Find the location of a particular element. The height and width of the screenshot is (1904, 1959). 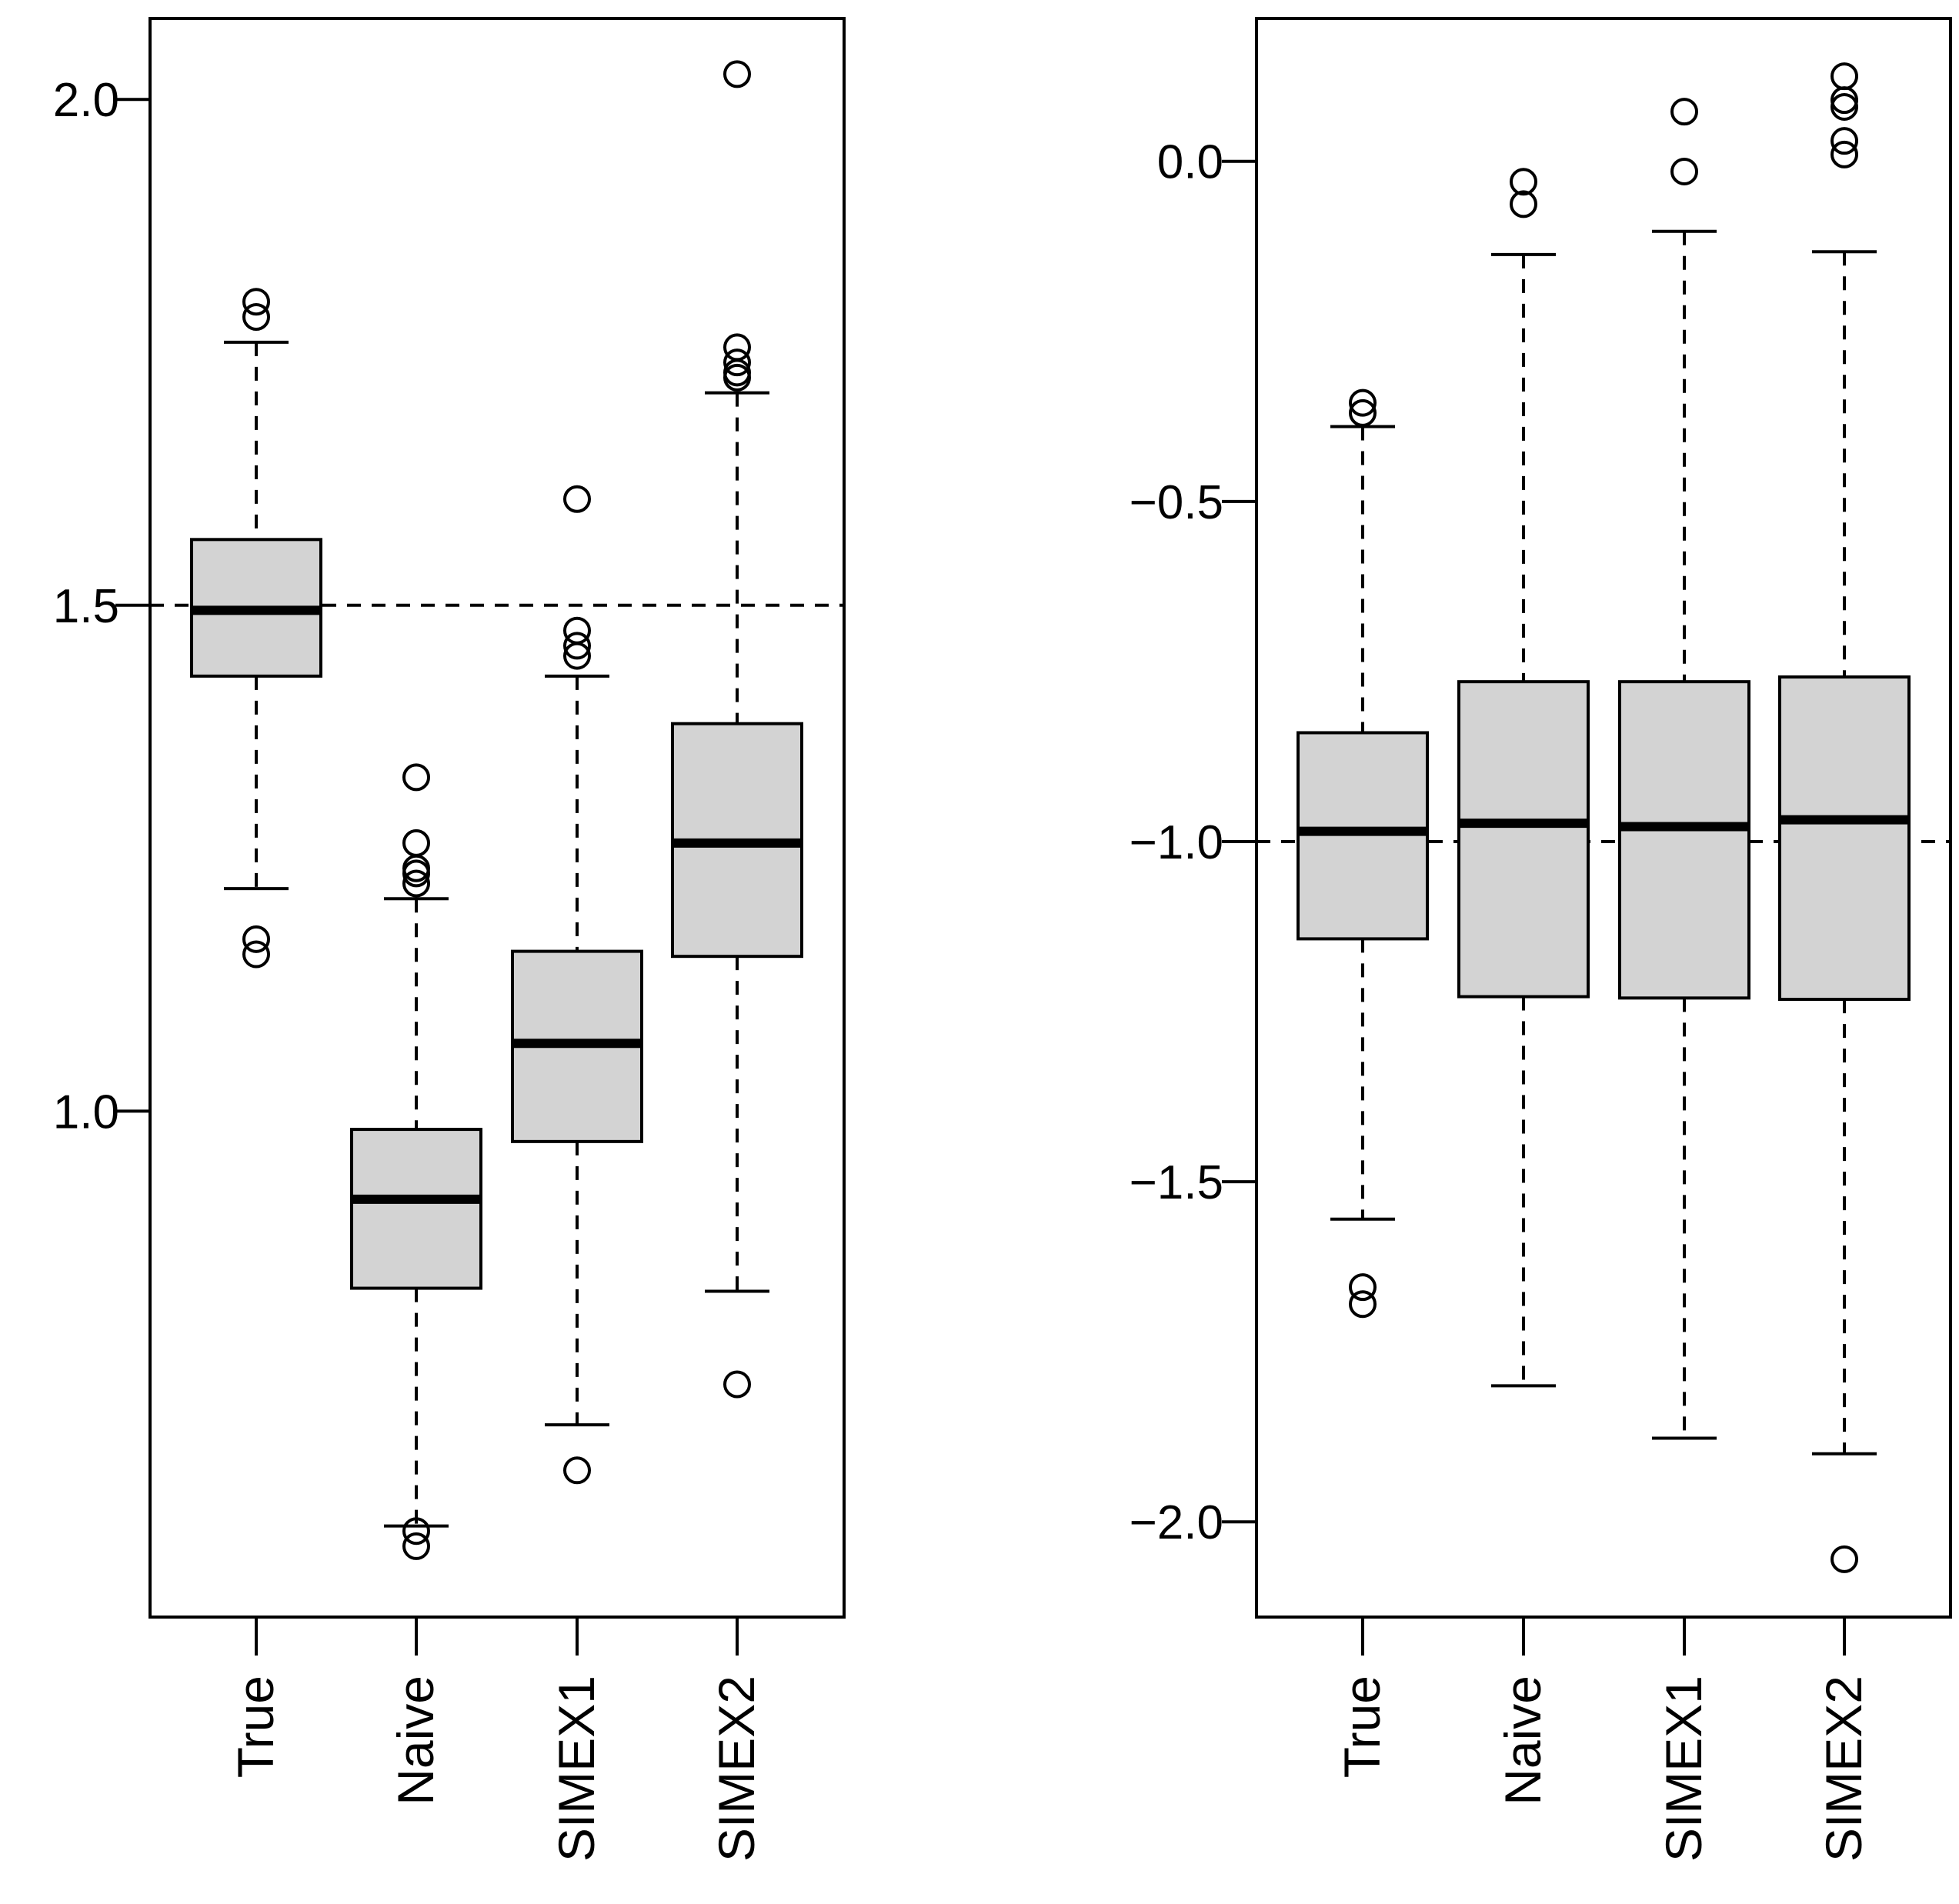

y-tick-label: −0.5 is located at coordinates (1176, 502).